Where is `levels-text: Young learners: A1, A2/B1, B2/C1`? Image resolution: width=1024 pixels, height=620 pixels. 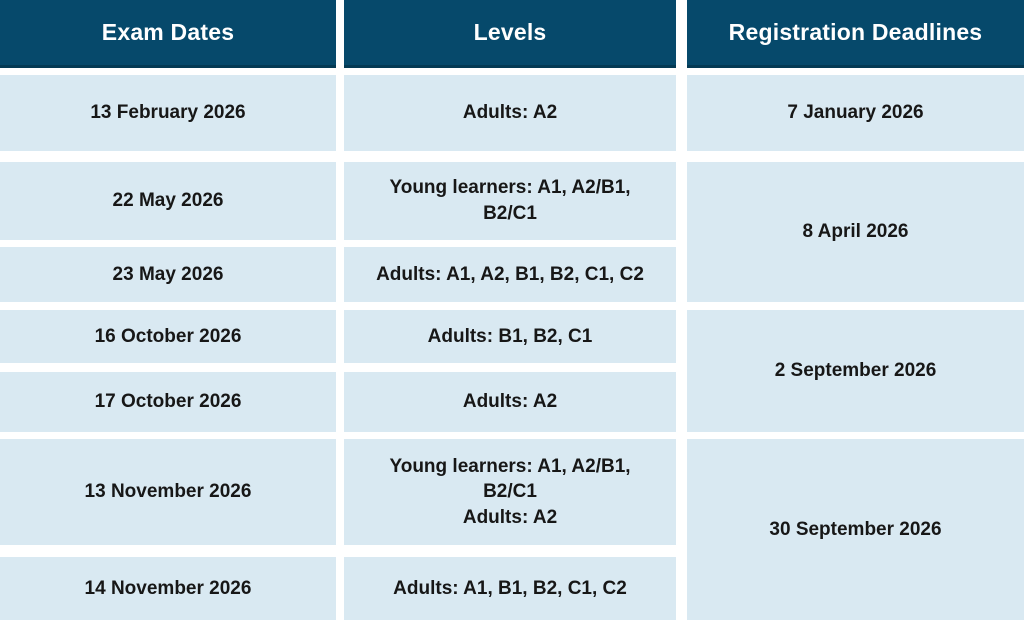
levels-text: Young learners: A1, A2/B1, B2/C1 is located at coordinates (510, 200).